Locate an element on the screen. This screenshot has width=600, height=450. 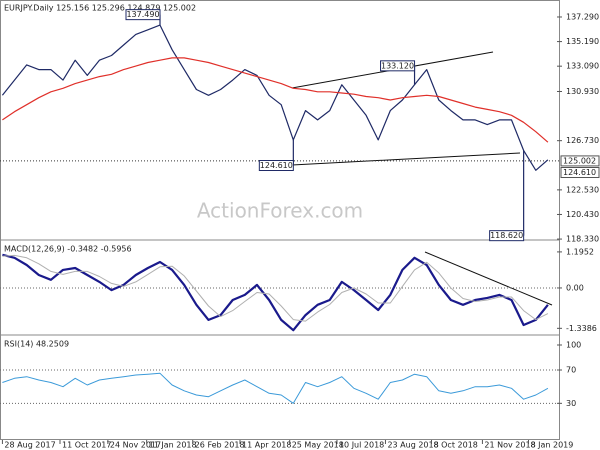
x-tick-label: 25 May 2018 is located at coordinates (318, 445).